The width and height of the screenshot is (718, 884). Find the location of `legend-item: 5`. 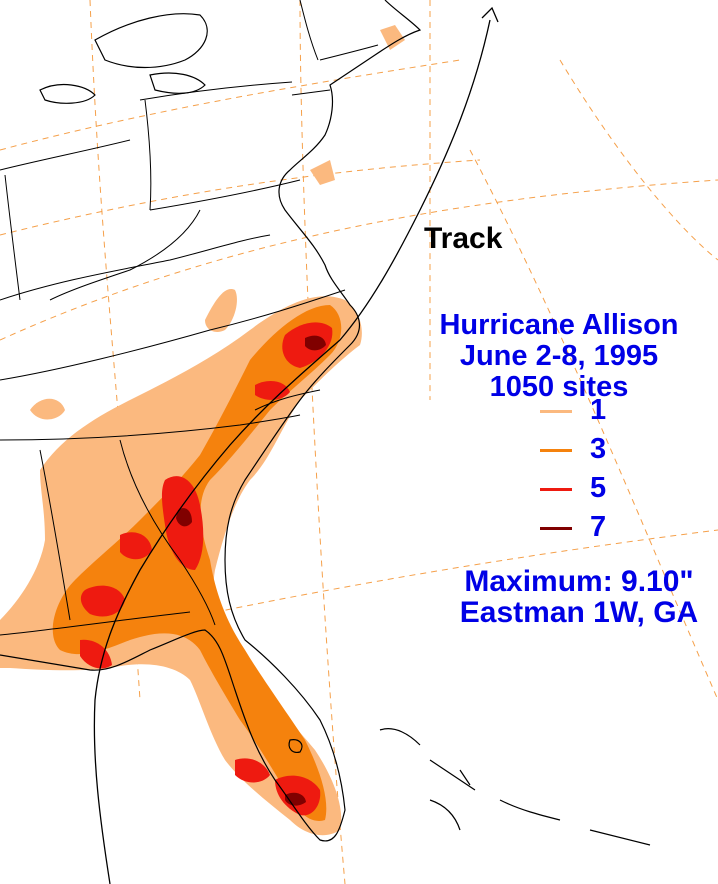

legend-item: 5 is located at coordinates (600, 490).